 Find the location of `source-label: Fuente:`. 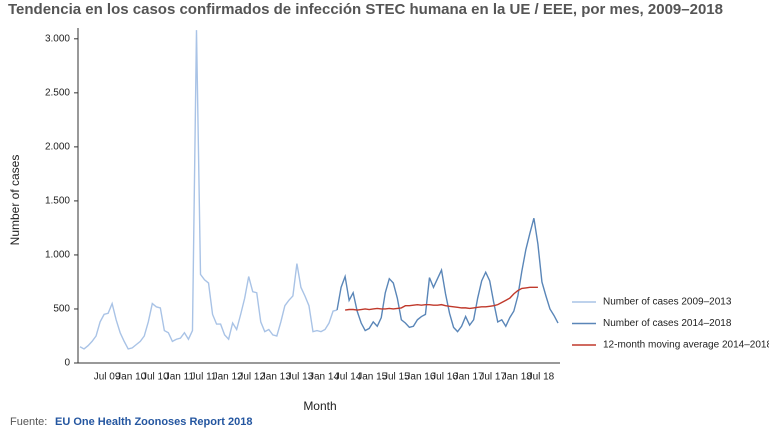

source-label: Fuente: is located at coordinates (28, 422).